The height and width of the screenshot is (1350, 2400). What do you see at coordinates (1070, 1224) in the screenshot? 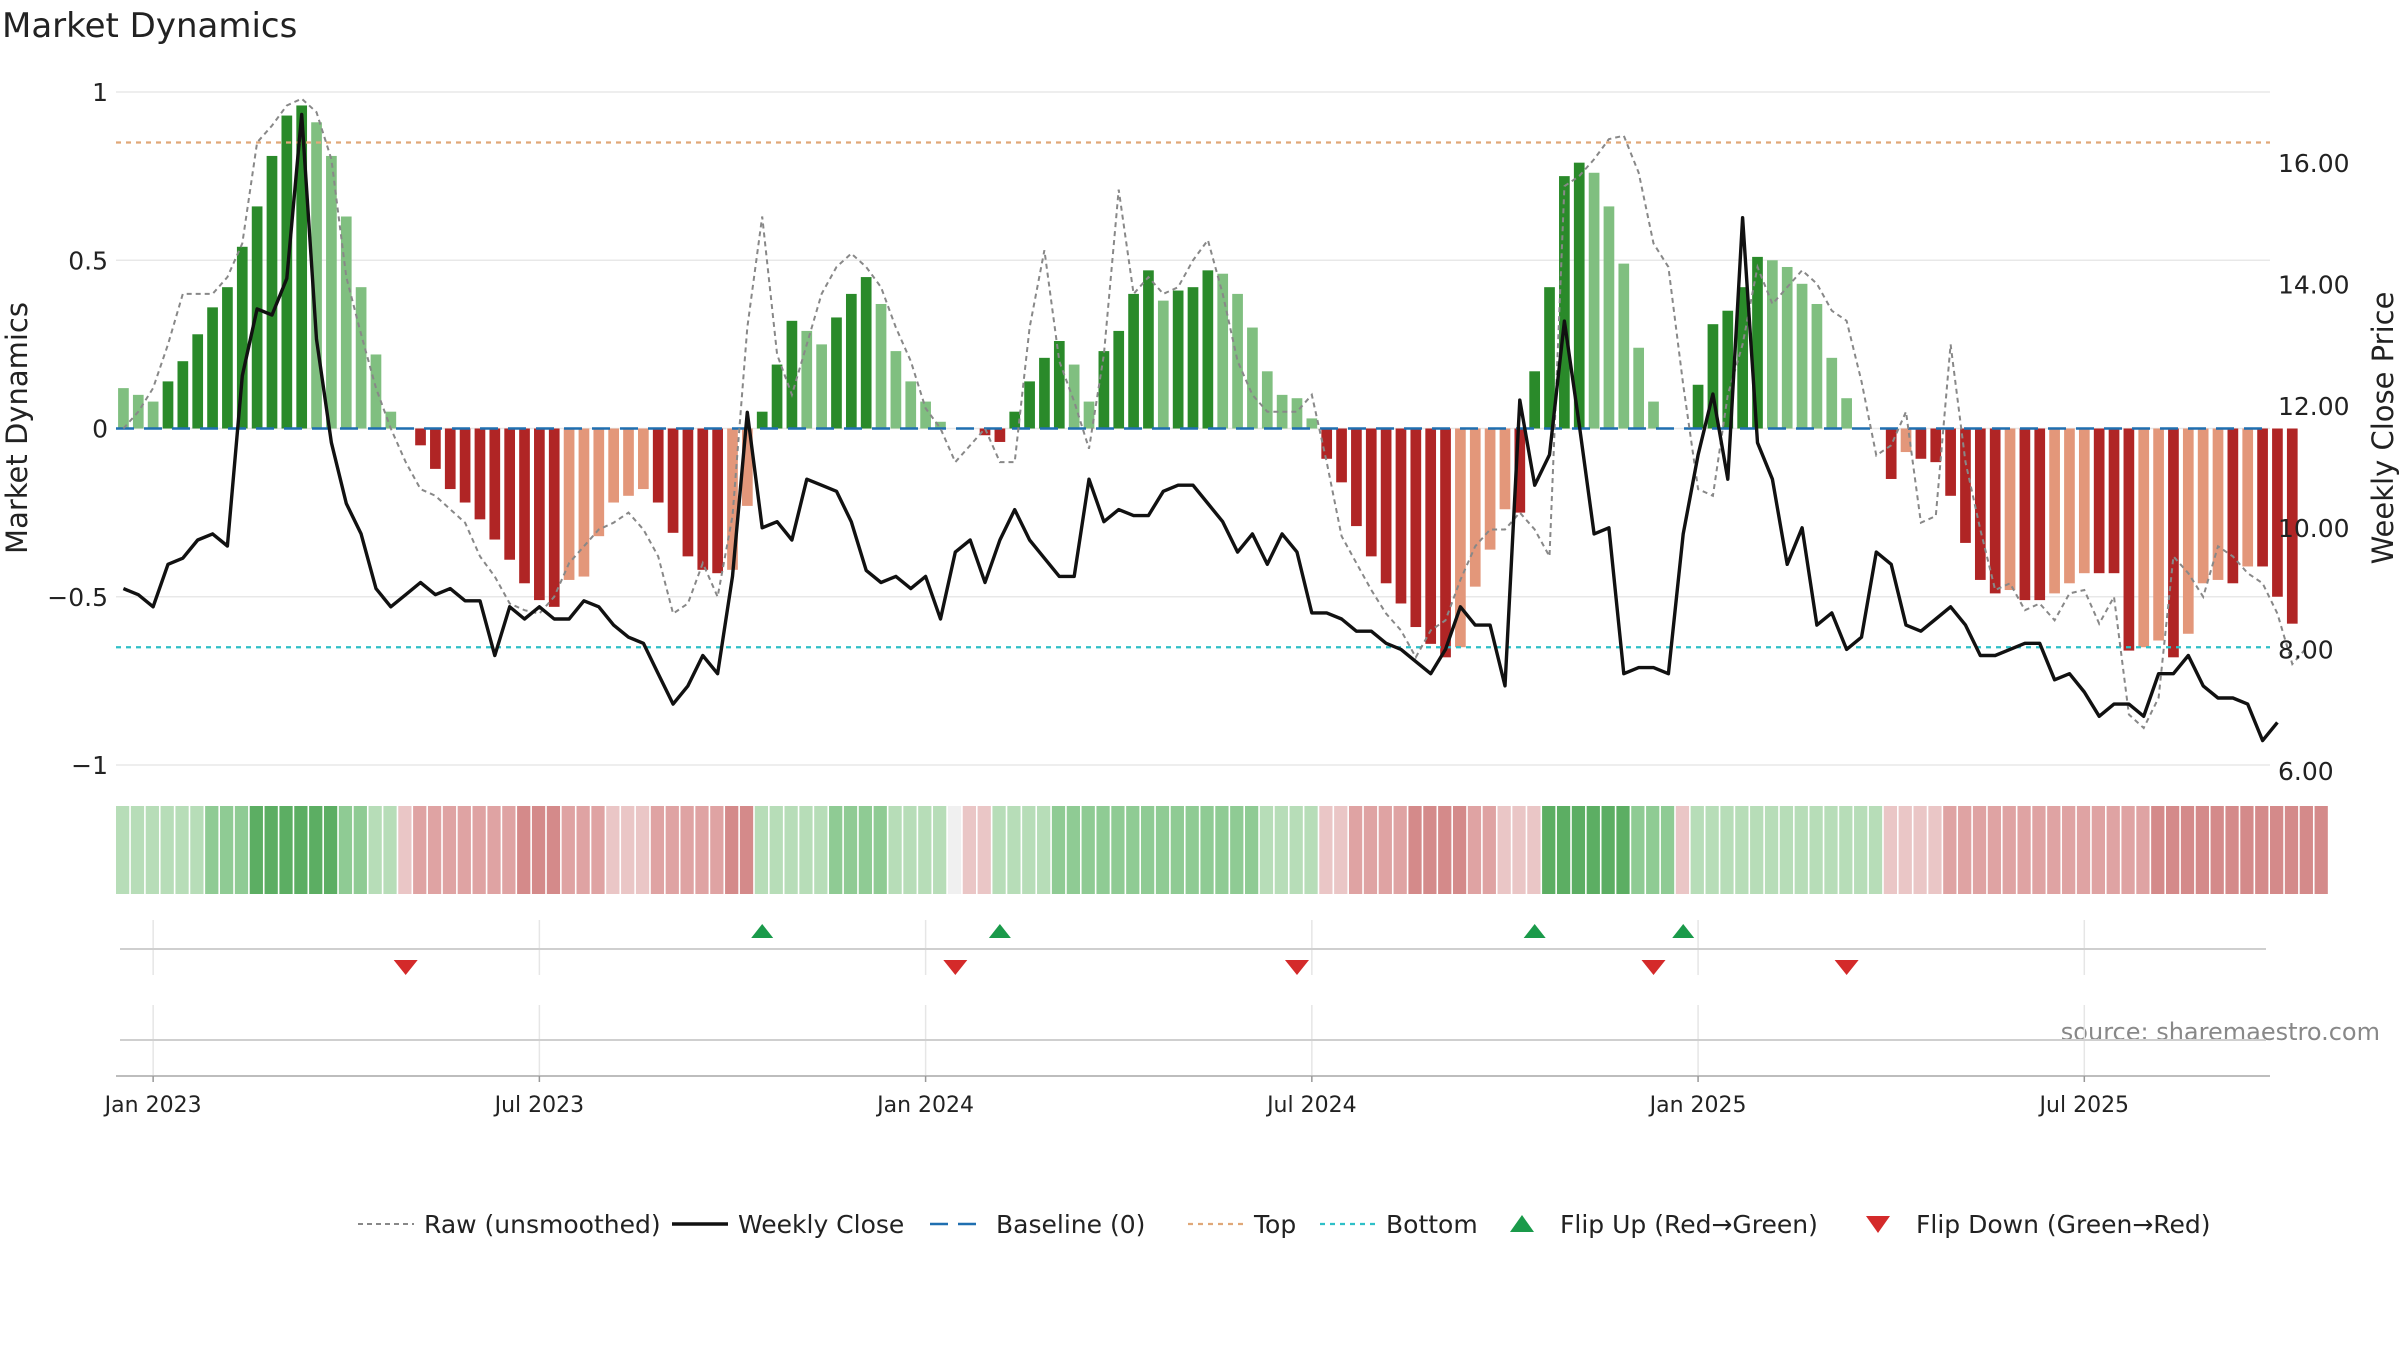
I see `legend-label: Baseline (0)` at bounding box center [1070, 1224].